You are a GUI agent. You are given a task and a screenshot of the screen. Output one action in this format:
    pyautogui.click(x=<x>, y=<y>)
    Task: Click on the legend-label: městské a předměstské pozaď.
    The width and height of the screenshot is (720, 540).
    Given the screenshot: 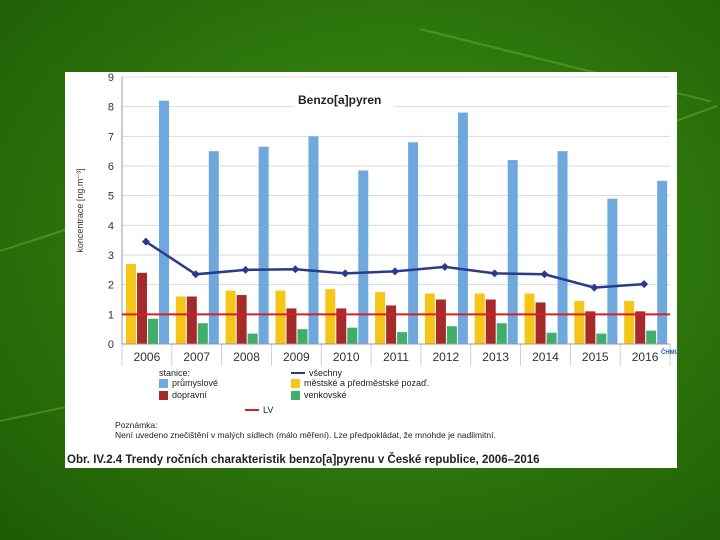 What is the action you would take?
    pyautogui.click(x=367, y=383)
    